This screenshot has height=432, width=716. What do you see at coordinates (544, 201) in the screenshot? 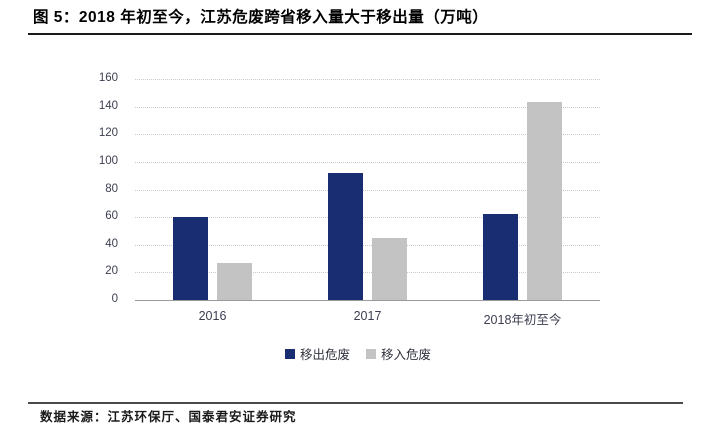
I see `bar-移入危废-2018年初至今` at bounding box center [544, 201].